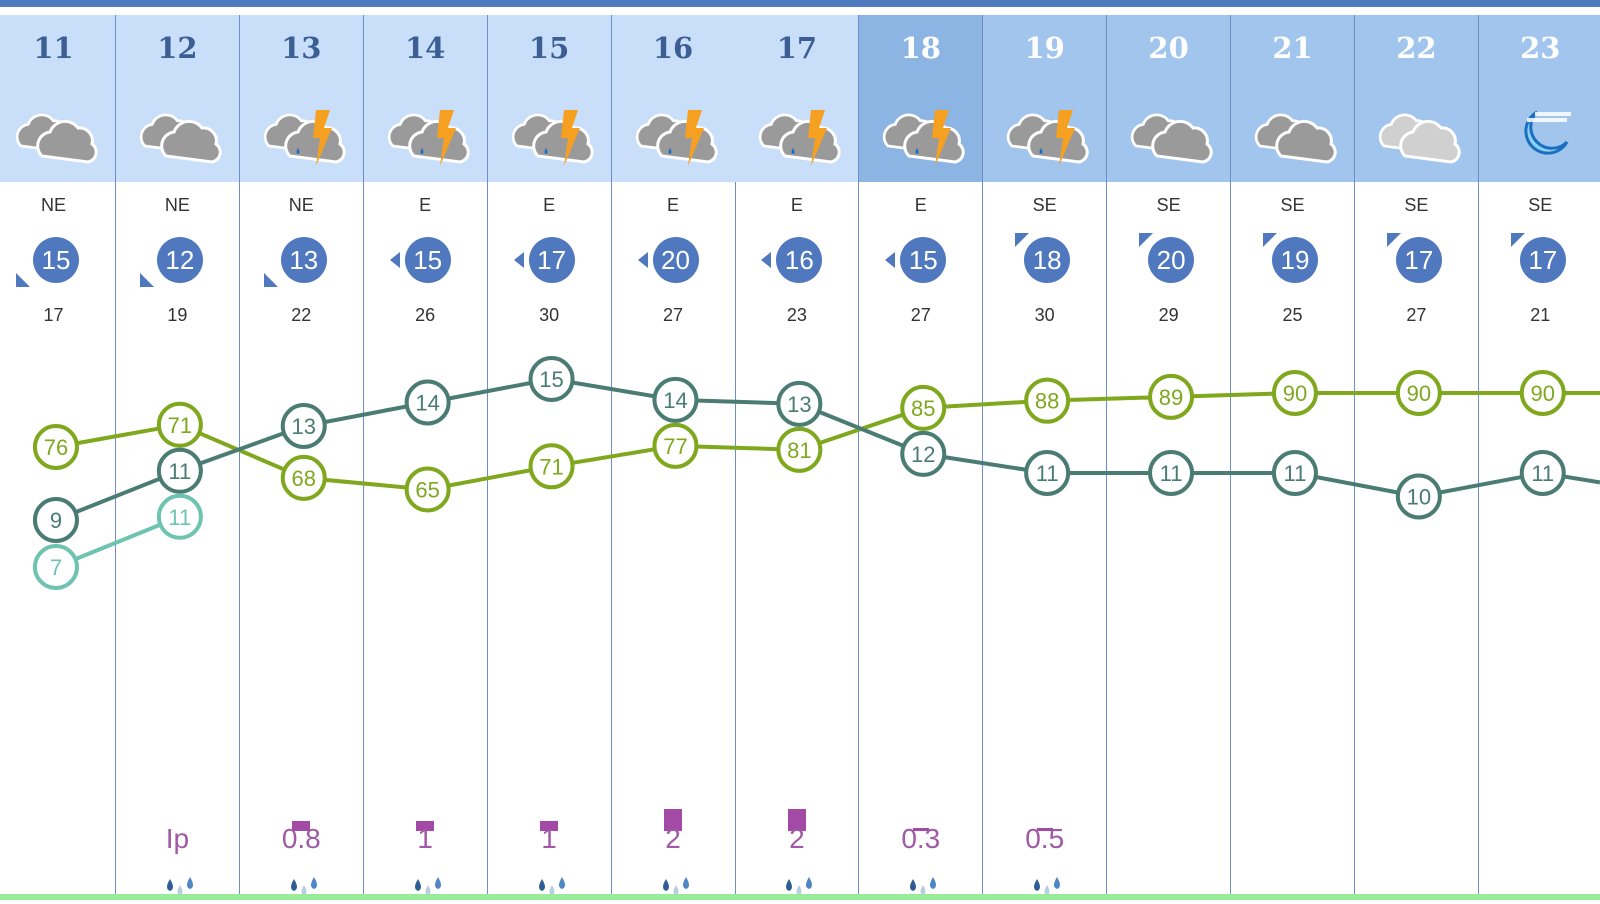 The image size is (1600, 904). I want to click on day-date: 23, so click(1540, 48).